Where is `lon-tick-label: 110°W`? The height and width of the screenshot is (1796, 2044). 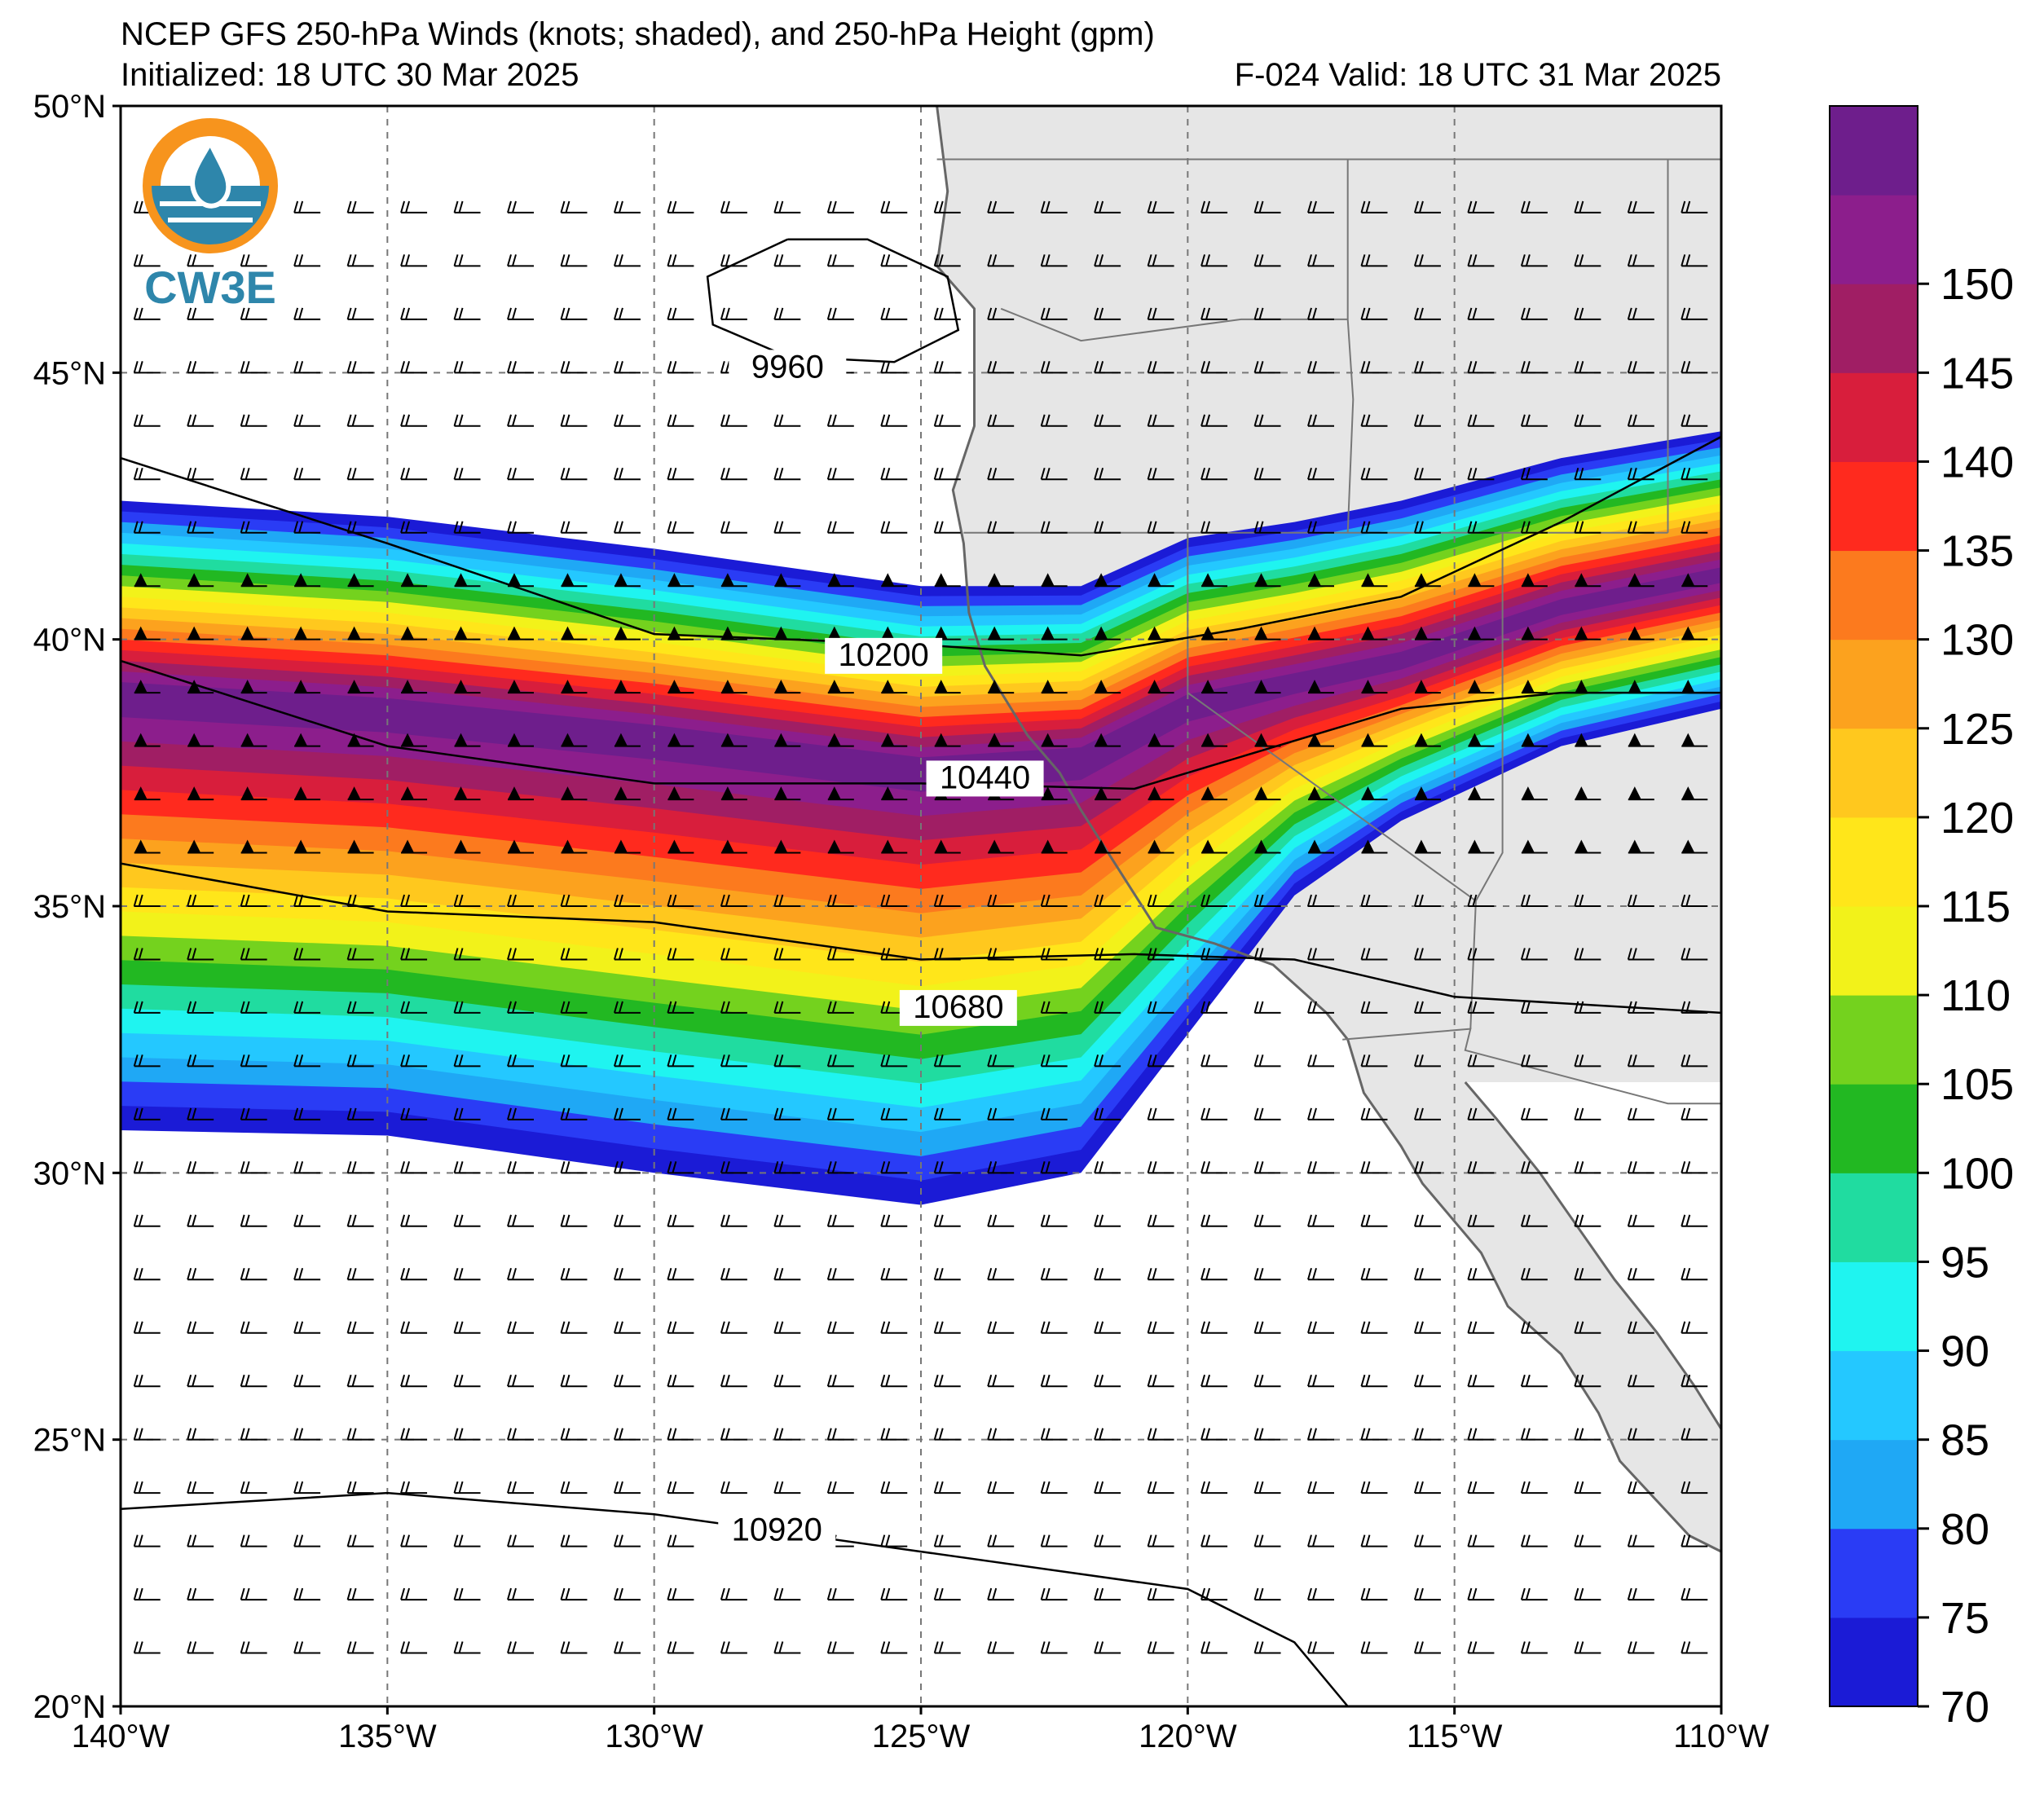 lon-tick-label: 110°W is located at coordinates (1721, 1736).